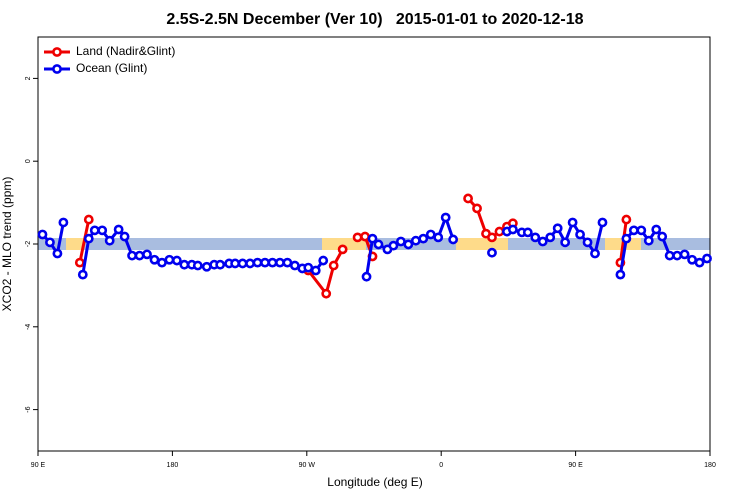 The image size is (750, 500). I want to click on x-tick-label: 0, so click(441, 465).